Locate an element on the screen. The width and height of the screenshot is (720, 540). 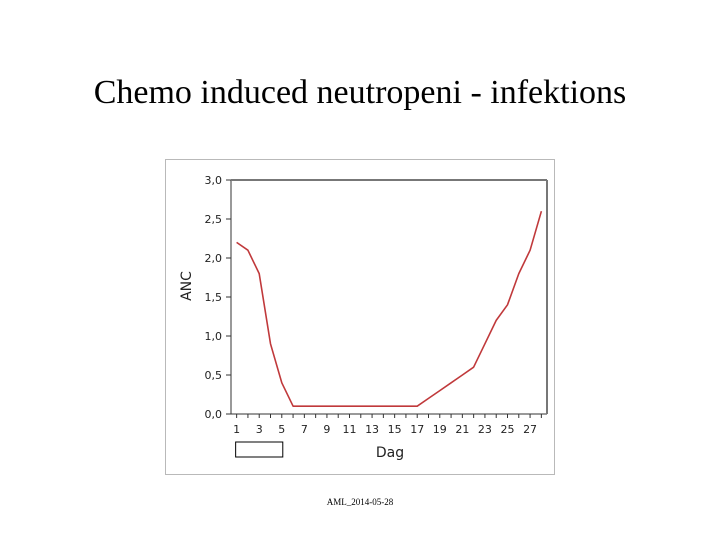
y-tick-label: 0,0 is located at coordinates (214, 414).